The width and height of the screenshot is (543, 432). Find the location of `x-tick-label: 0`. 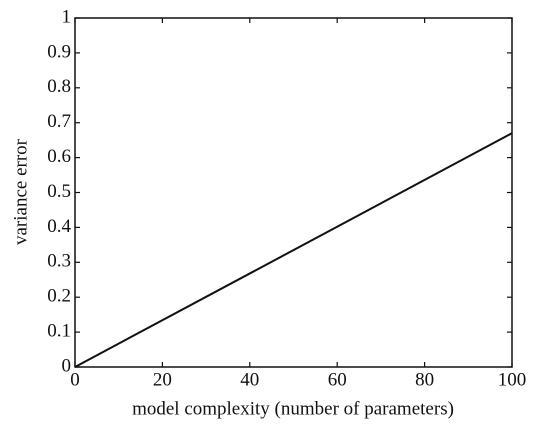

x-tick-label: 0 is located at coordinates (75, 379).